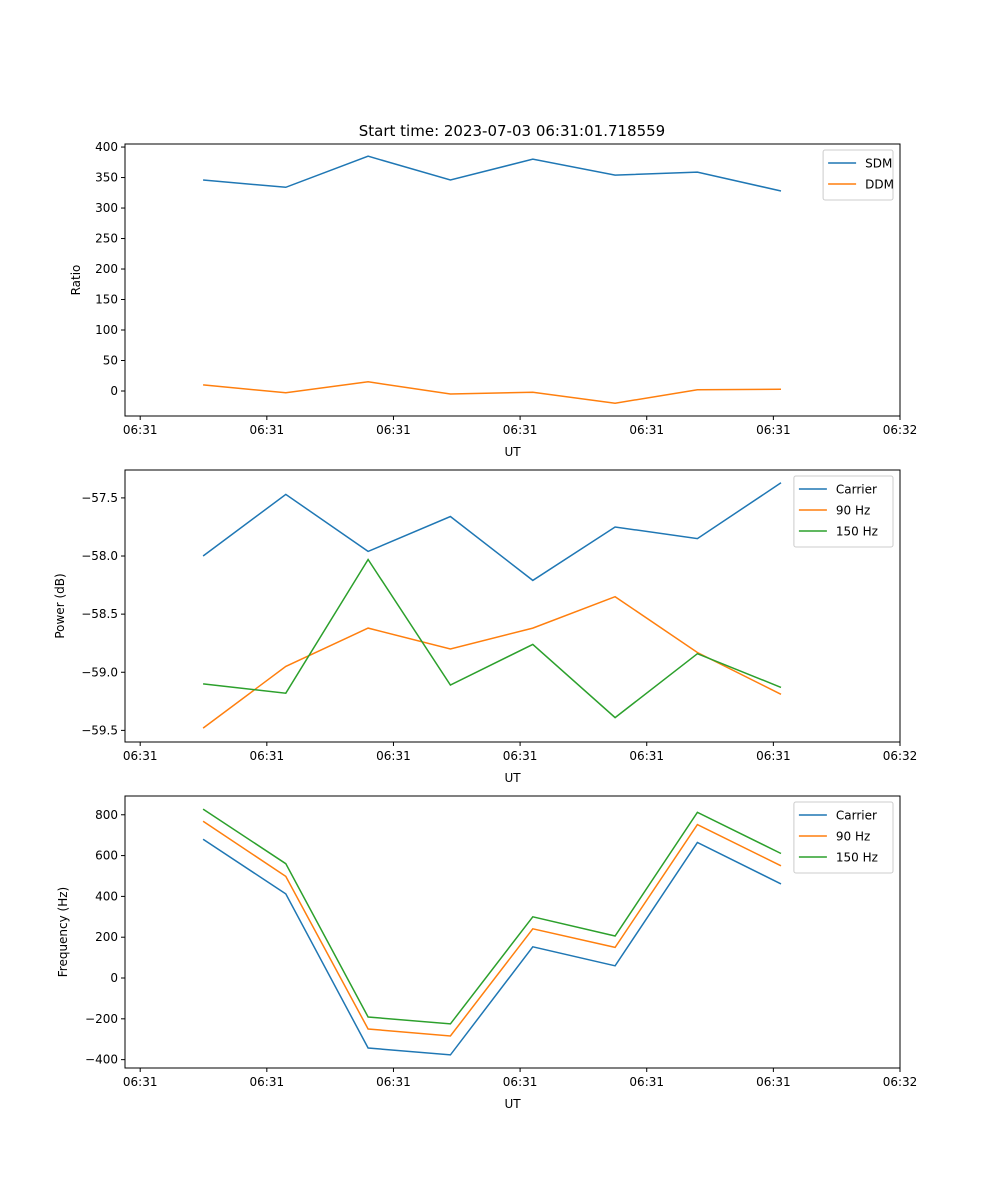  What do you see at coordinates (492, 173) in the screenshot?
I see `series-line-sdm` at bounding box center [492, 173].